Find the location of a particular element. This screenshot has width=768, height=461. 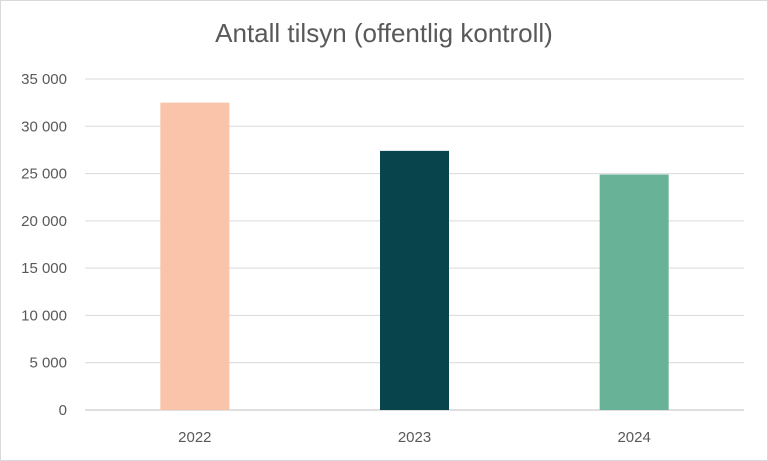

y-tick-label: 20 000 is located at coordinates (44, 221).